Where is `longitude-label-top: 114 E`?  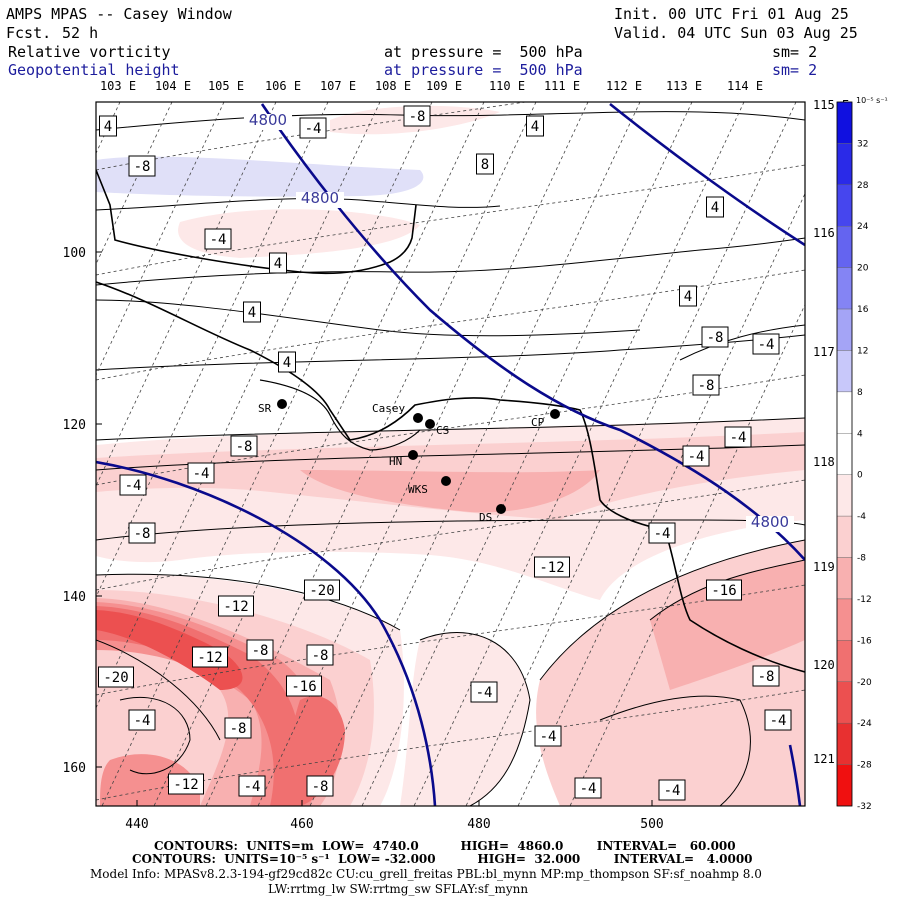
longitude-label-top: 114 E is located at coordinates (745, 86).